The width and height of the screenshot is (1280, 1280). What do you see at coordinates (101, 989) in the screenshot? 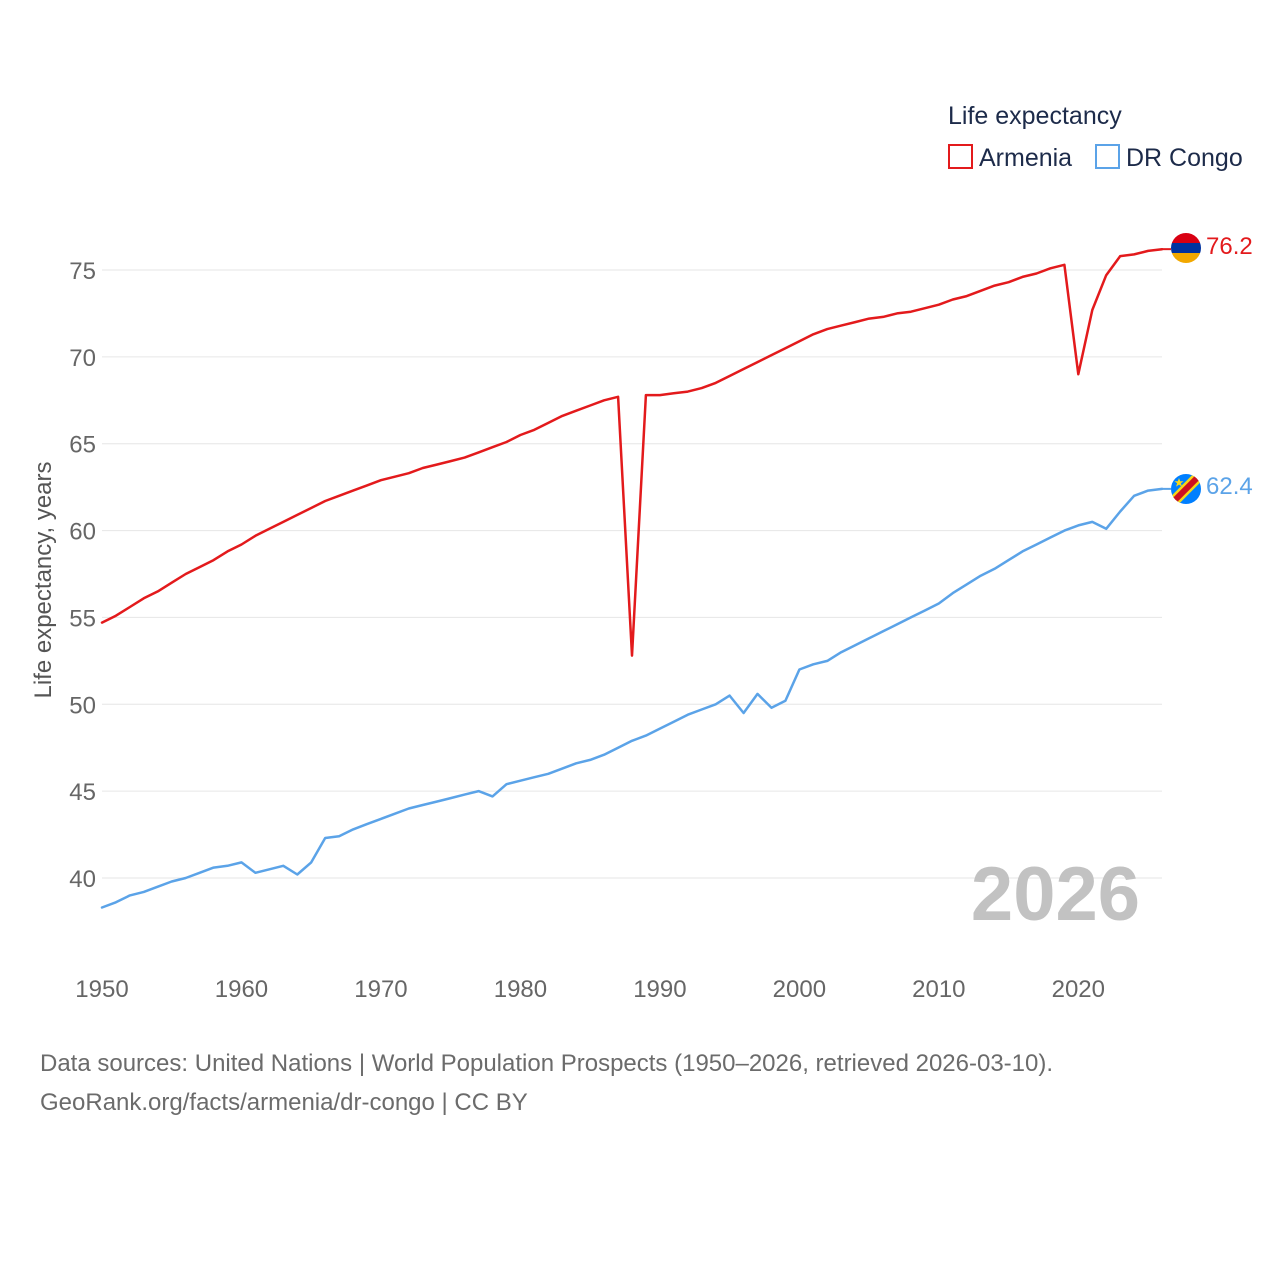
I see `x-tick-1950: 1950` at bounding box center [101, 989].